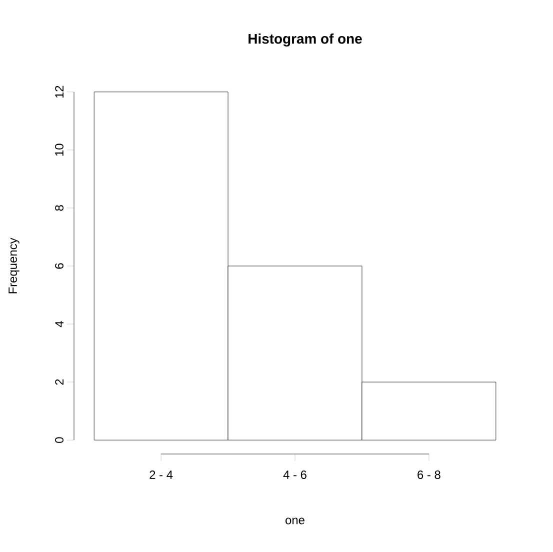 The height and width of the screenshot is (552, 553). What do you see at coordinates (59, 382) in the screenshot?
I see `y-tick-label: 2` at bounding box center [59, 382].